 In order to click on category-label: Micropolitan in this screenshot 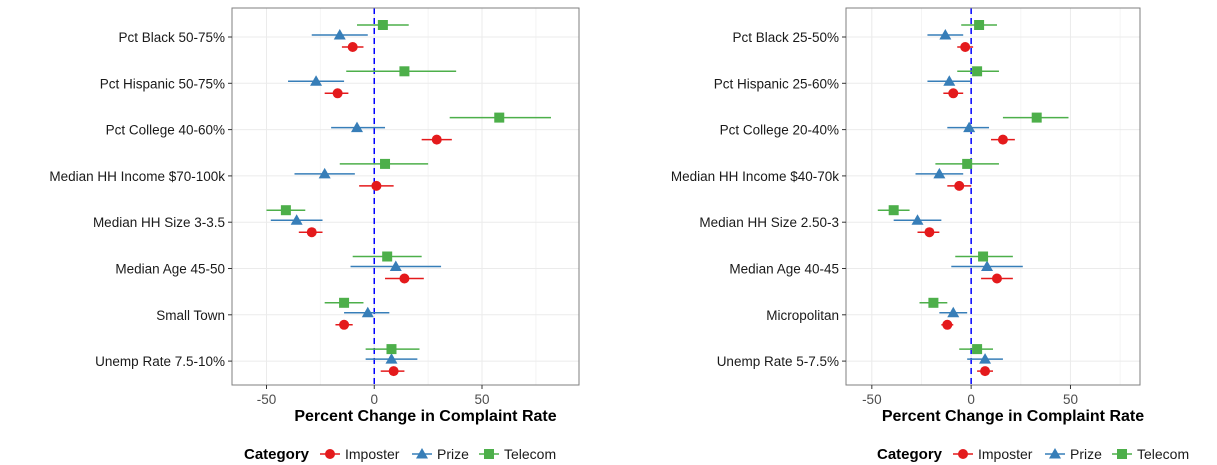, I will do `click(802, 315)`.